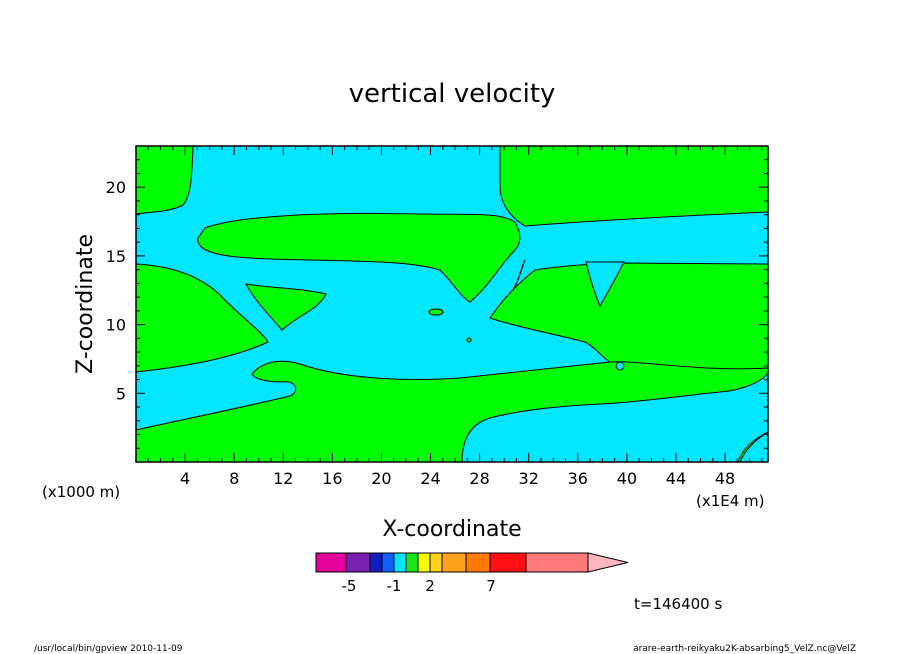 The height and width of the screenshot is (654, 904). I want to click on x-tick-label: 4, so click(185, 478).